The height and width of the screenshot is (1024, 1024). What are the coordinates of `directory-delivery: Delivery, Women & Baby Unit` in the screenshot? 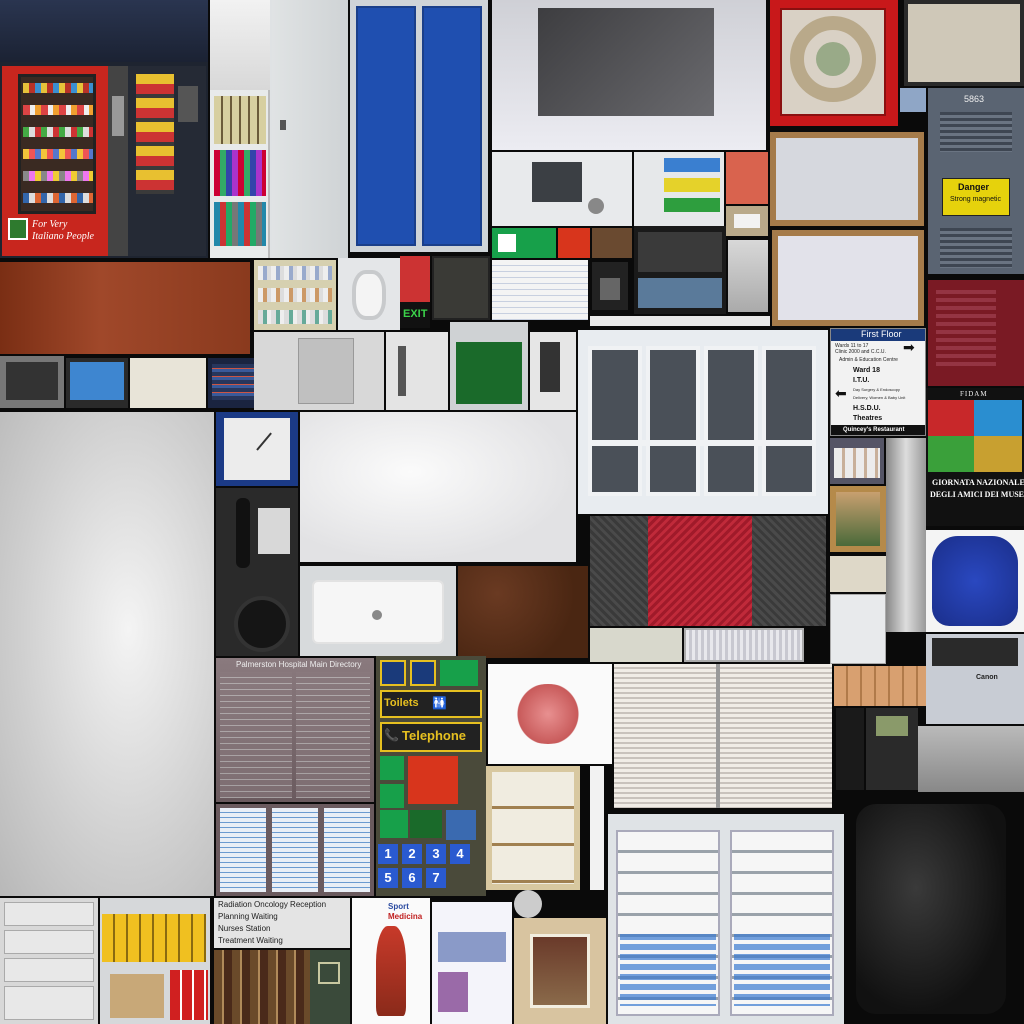 It's located at (879, 397).